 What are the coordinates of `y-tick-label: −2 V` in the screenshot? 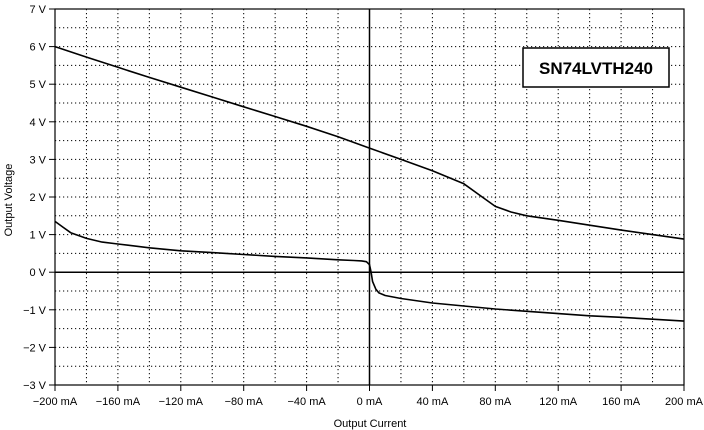 It's located at (35, 348).